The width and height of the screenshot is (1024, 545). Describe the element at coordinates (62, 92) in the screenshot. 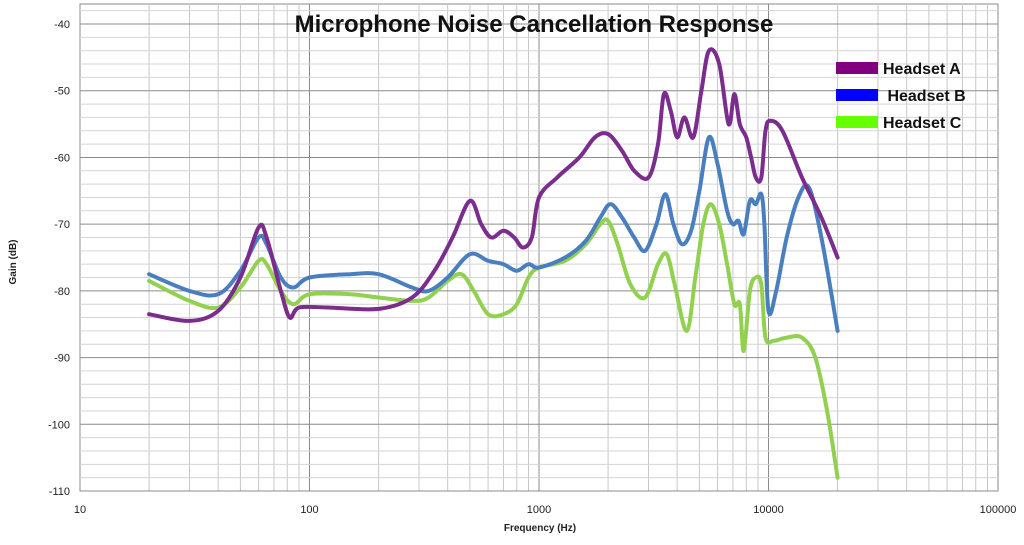

I see `y-tick-label: -50` at that location.